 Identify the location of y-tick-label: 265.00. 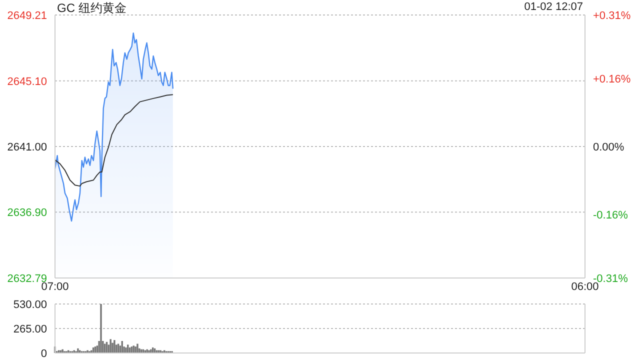
(30, 330).